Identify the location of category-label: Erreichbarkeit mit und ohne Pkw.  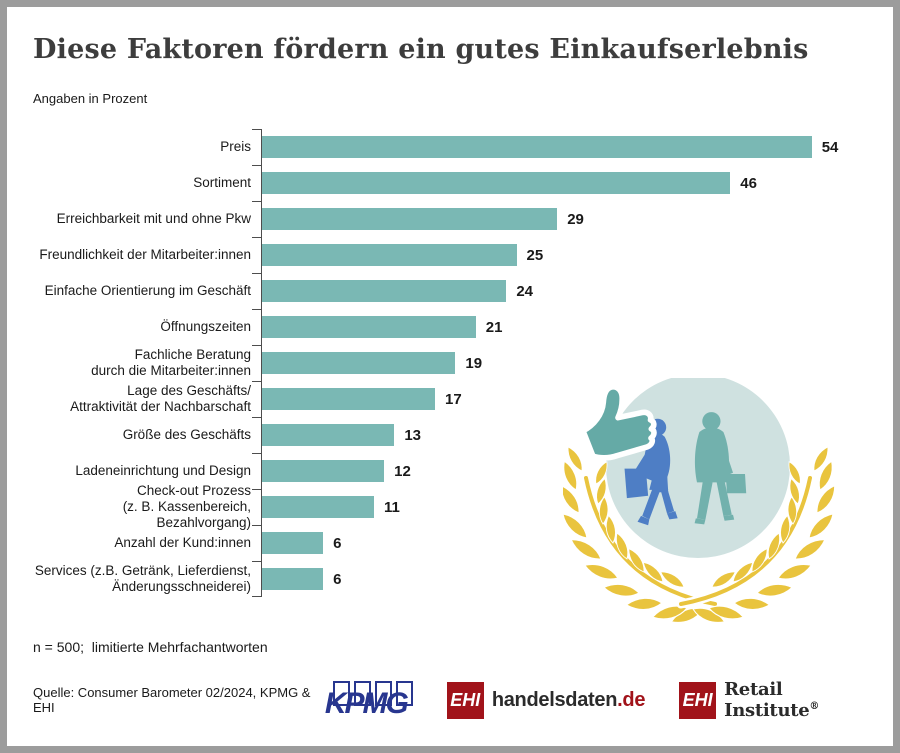
(153, 218).